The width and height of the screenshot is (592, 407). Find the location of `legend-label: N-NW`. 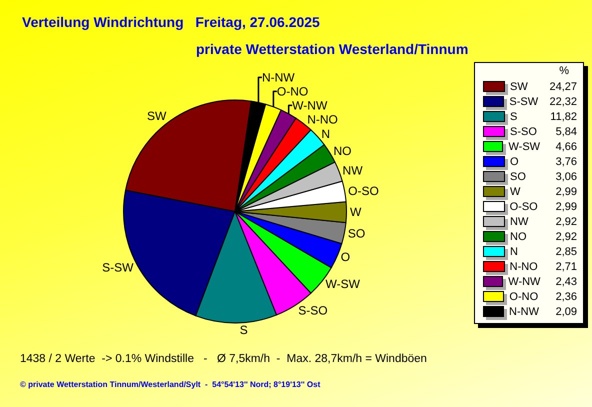

legend-label: N-NW is located at coordinates (524, 312).